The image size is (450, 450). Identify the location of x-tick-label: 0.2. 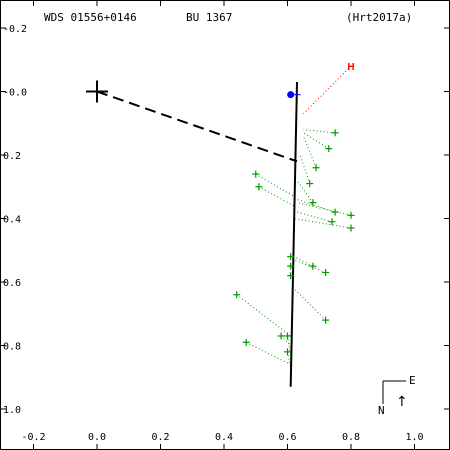
(160, 437).